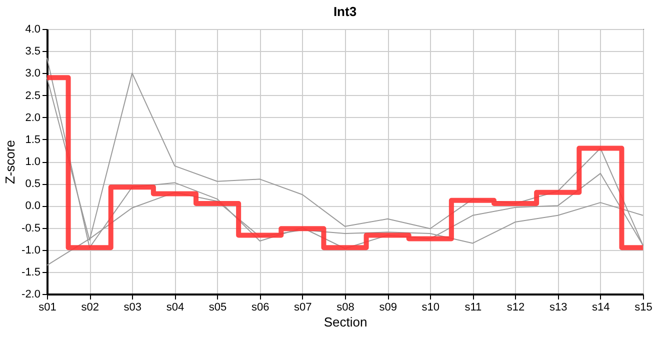 This screenshot has height=360, width=660. What do you see at coordinates (47, 308) in the screenshot?
I see `x-tick-label: s01` at bounding box center [47, 308].